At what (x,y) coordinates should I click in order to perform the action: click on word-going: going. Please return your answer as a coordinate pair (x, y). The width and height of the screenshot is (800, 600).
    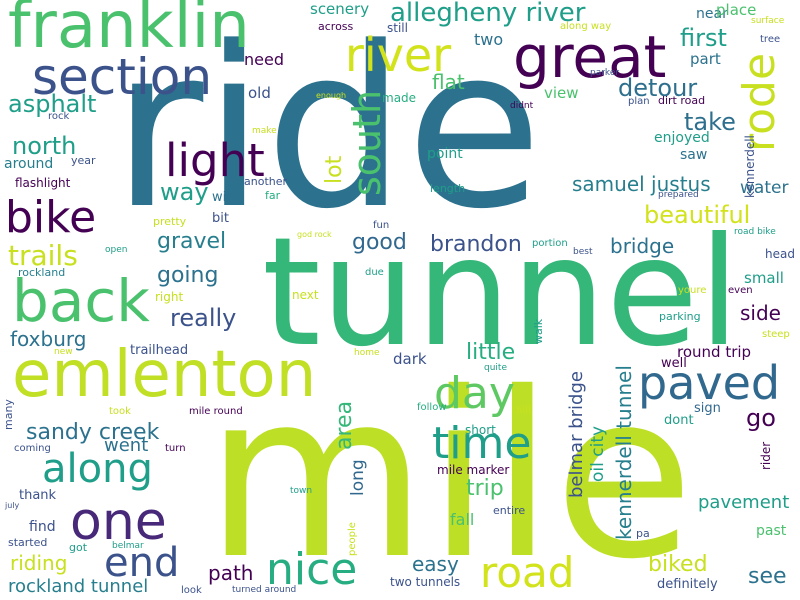
    Looking at the image, I should click on (188, 275).